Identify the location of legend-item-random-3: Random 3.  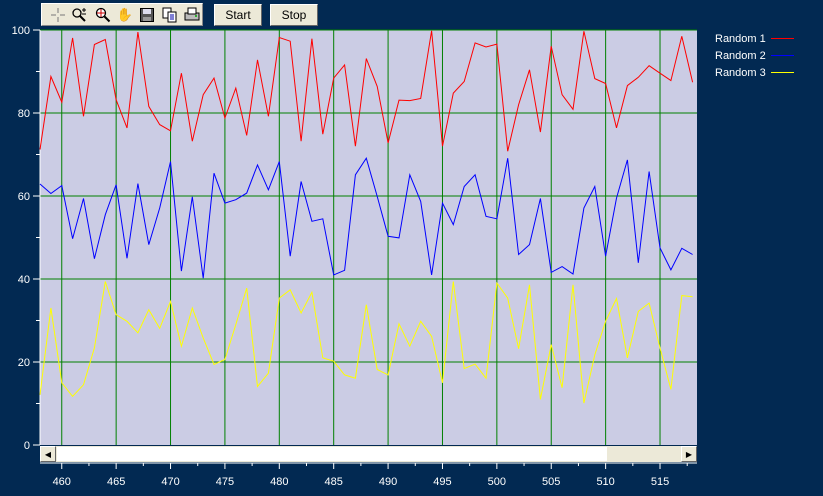
(754, 72).